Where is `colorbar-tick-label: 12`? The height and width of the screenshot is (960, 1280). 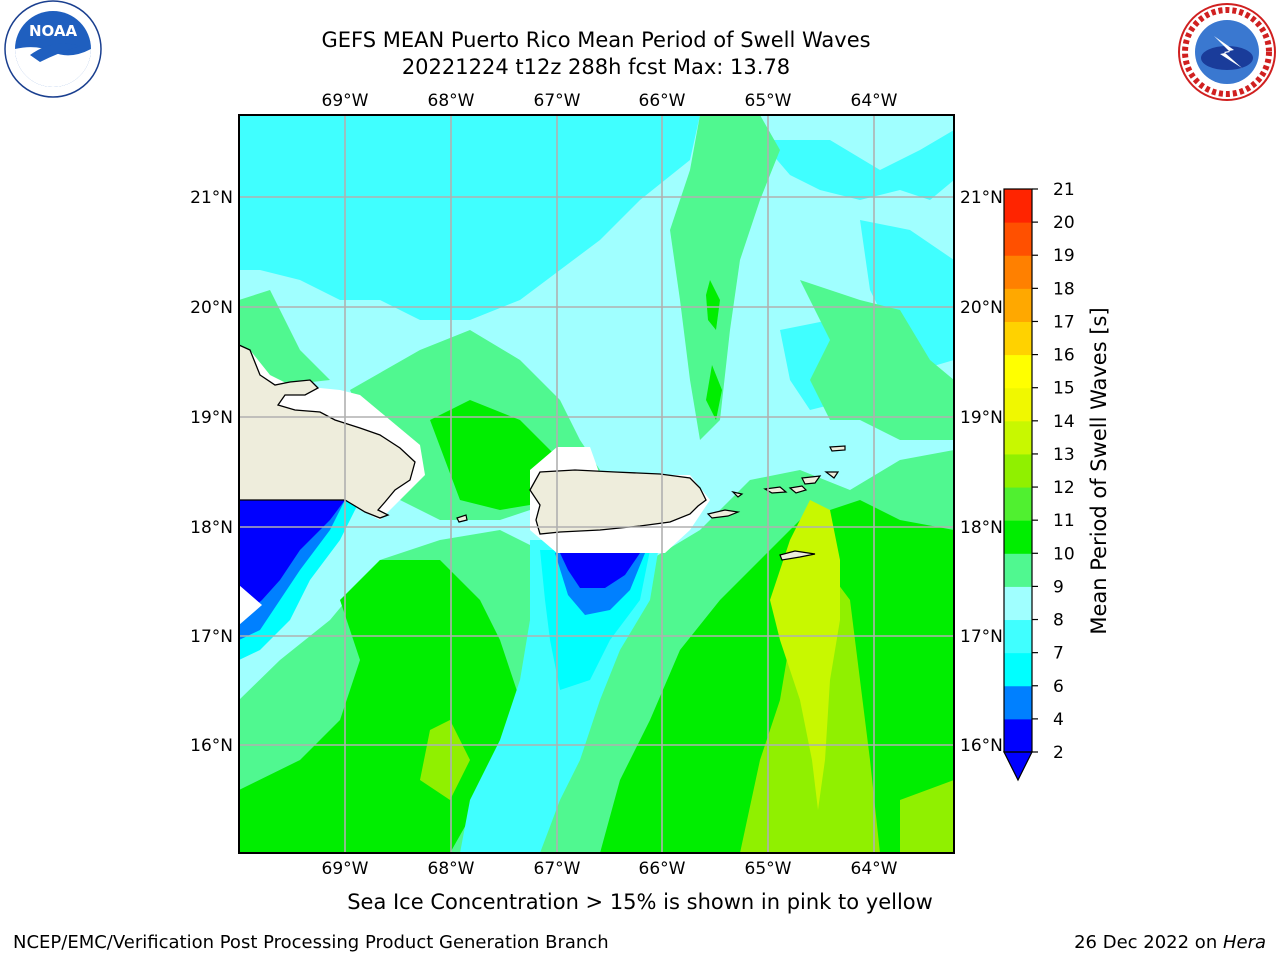 colorbar-tick-label: 12 is located at coordinates (1064, 488).